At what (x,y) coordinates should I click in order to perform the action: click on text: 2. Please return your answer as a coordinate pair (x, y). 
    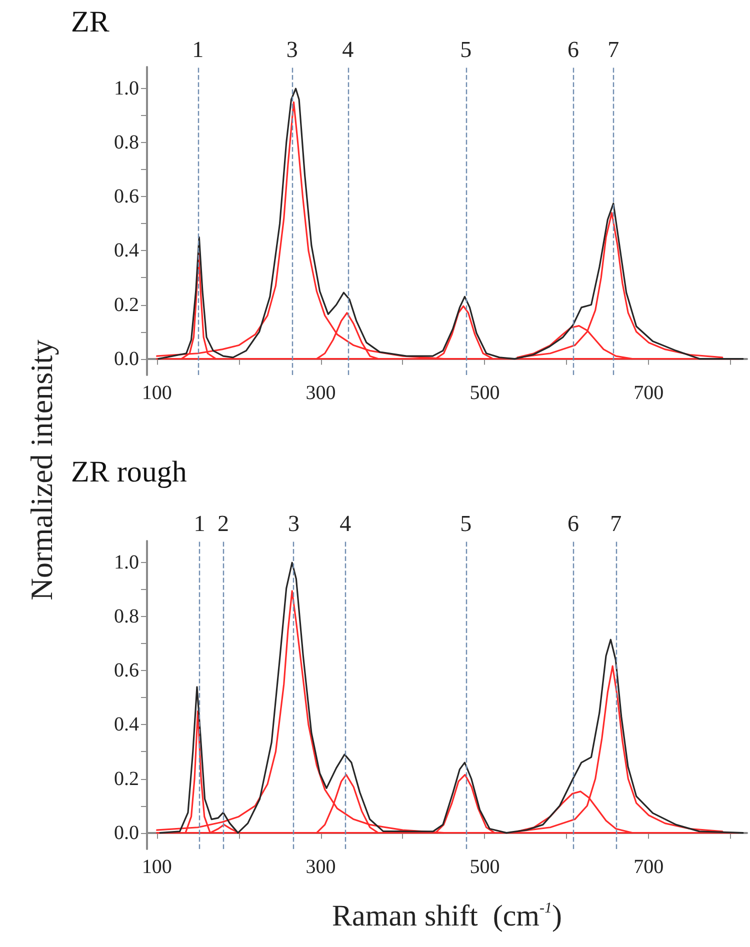
    Looking at the image, I should click on (223, 523).